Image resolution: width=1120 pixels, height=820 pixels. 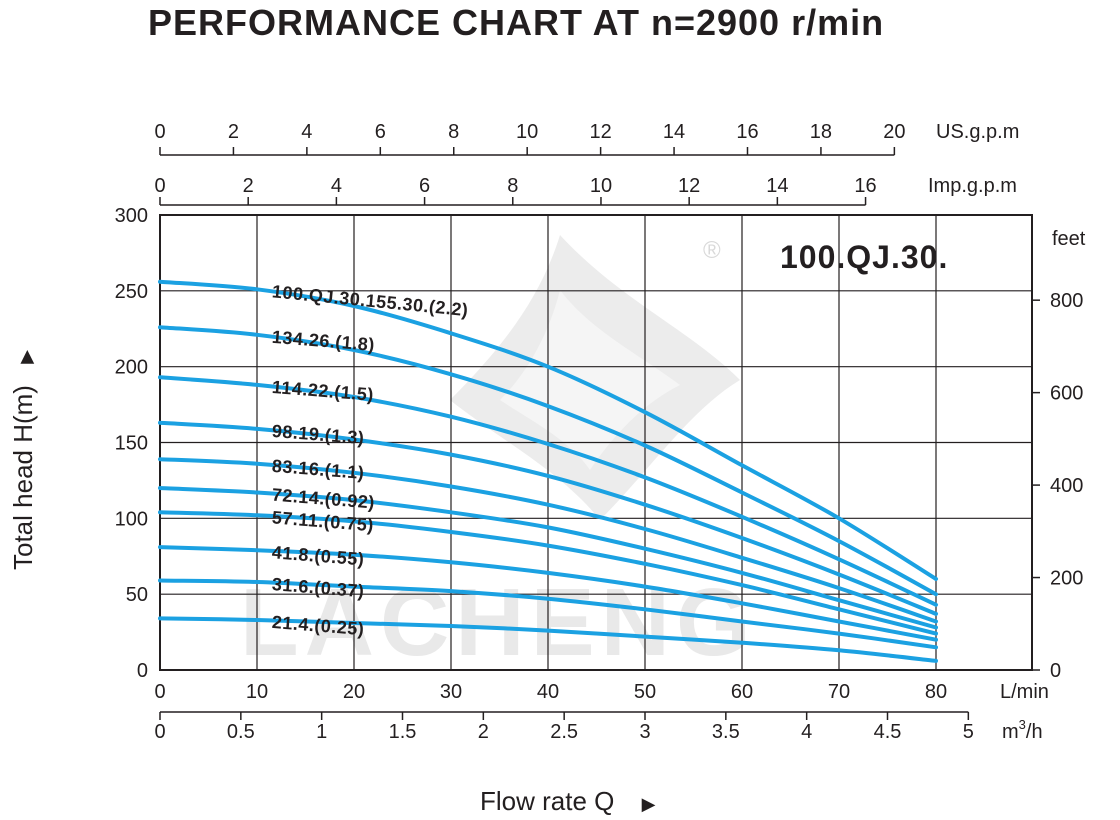 I want to click on x-tick-label-usgpm: 4, so click(x=306, y=132).